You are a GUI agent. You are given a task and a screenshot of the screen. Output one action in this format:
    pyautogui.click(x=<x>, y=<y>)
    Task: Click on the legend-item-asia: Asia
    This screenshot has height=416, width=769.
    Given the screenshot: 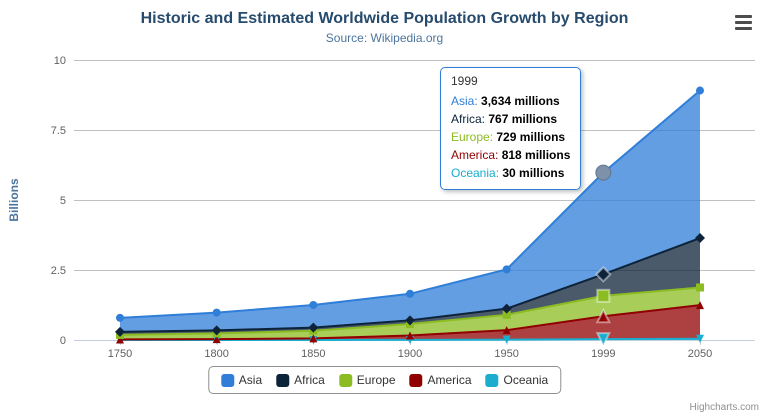 What is the action you would take?
    pyautogui.click(x=241, y=380)
    